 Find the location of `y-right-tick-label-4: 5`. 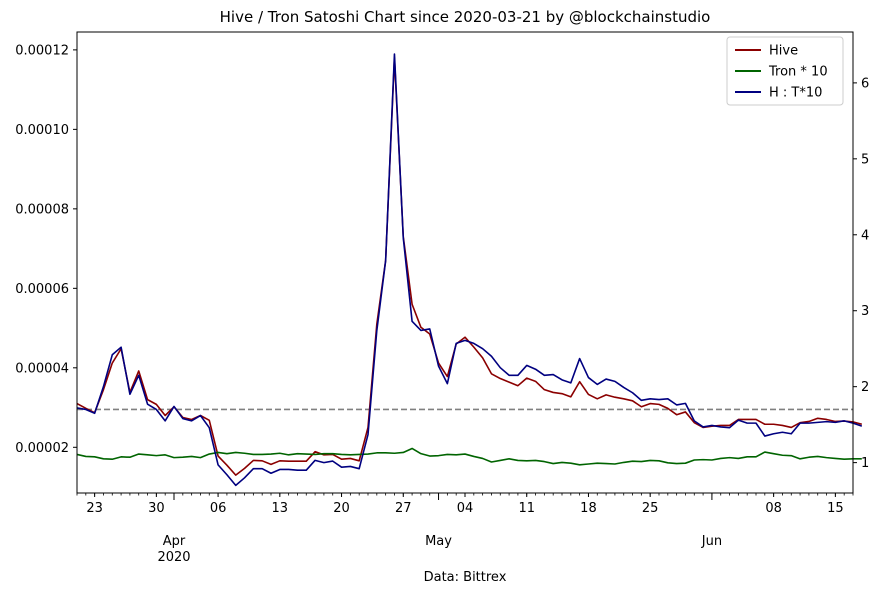

y-right-tick-label-4: 5 is located at coordinates (865, 159).